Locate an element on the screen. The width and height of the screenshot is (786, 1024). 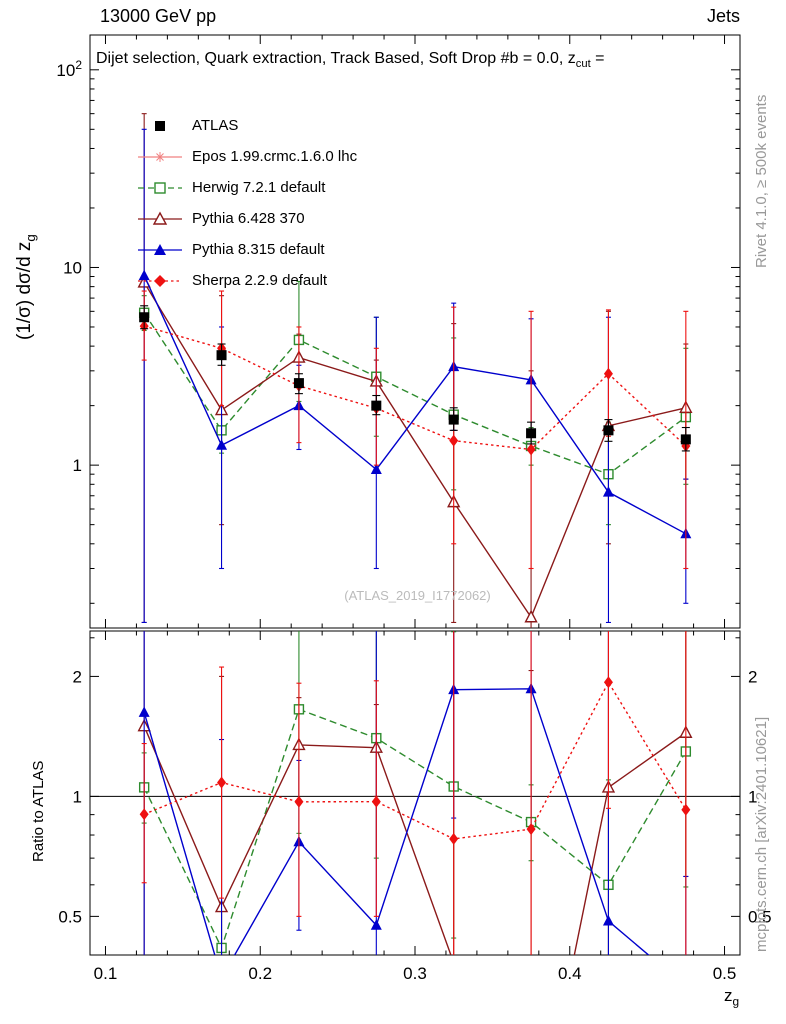
legend-label-herwig: Herwig 7.2.1 default is located at coordinates (259, 187).